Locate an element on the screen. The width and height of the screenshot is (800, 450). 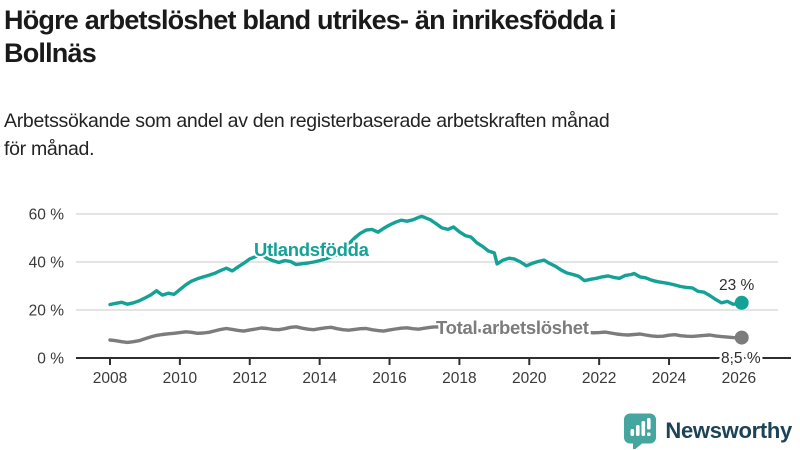
y-tick-label-60: 60 % is located at coordinates (47, 215).